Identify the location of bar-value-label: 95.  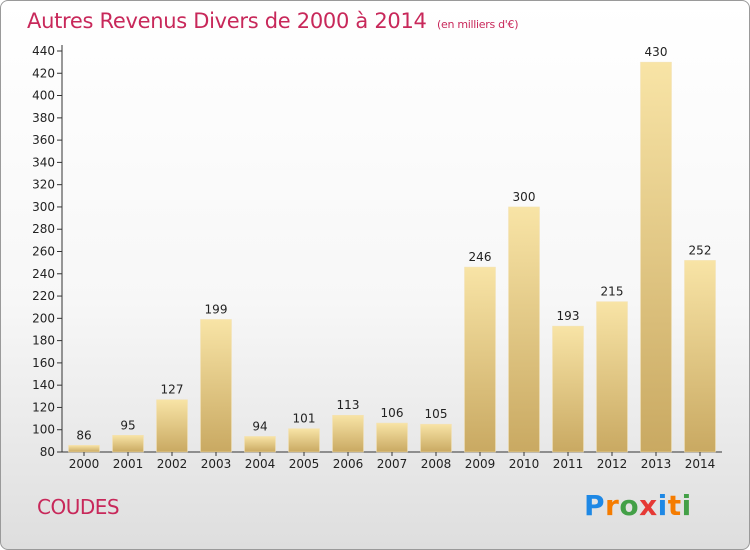
(127, 425).